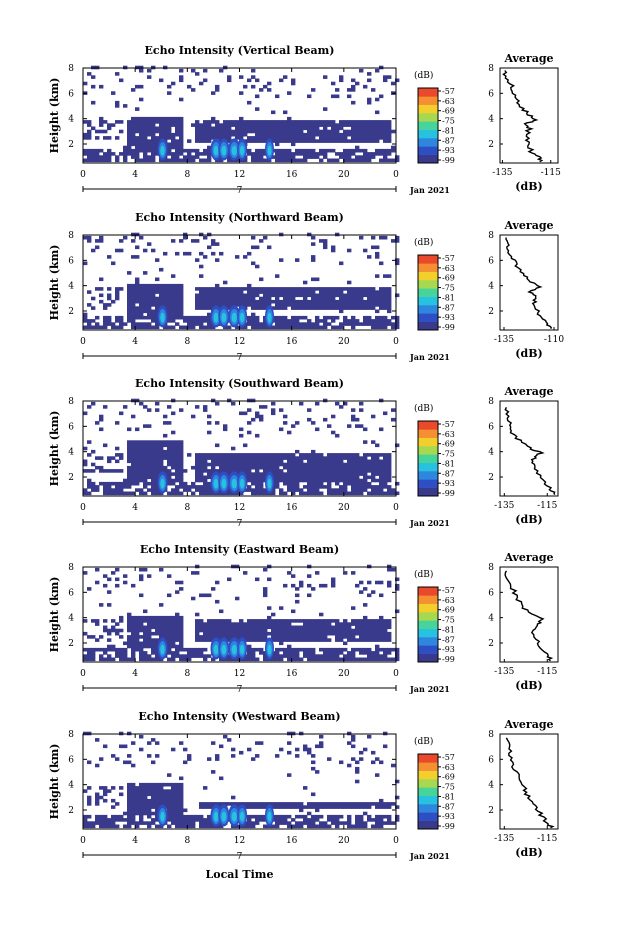 Image resolution: width=618 pixels, height=929 pixels. What do you see at coordinates (504, 672) in the screenshot?
I see `average-x-tick-label: -135` at bounding box center [504, 672].